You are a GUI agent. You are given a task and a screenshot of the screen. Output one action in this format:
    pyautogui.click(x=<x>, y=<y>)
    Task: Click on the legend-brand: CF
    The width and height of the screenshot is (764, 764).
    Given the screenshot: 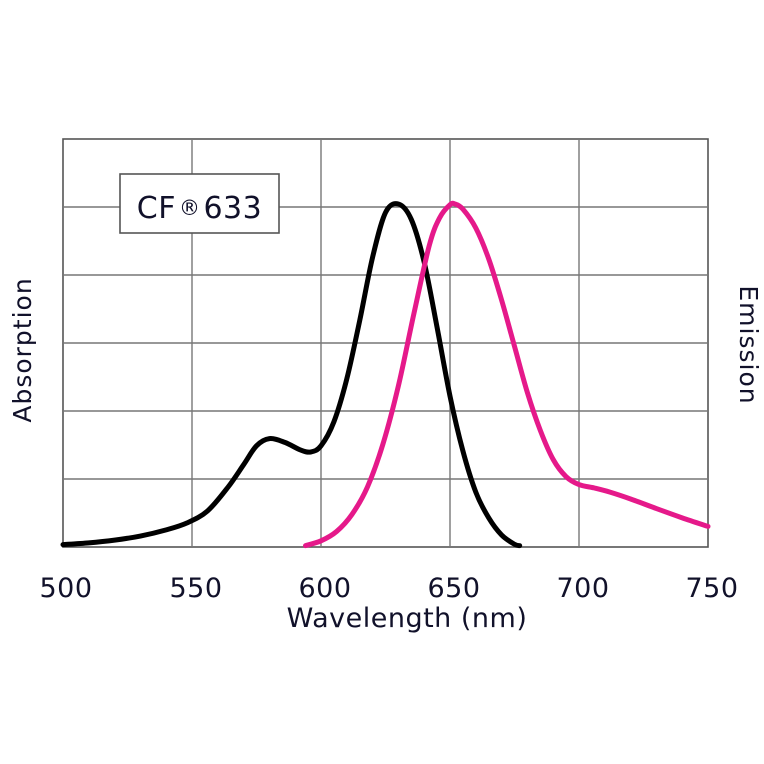 What is the action you would take?
    pyautogui.click(x=156, y=208)
    